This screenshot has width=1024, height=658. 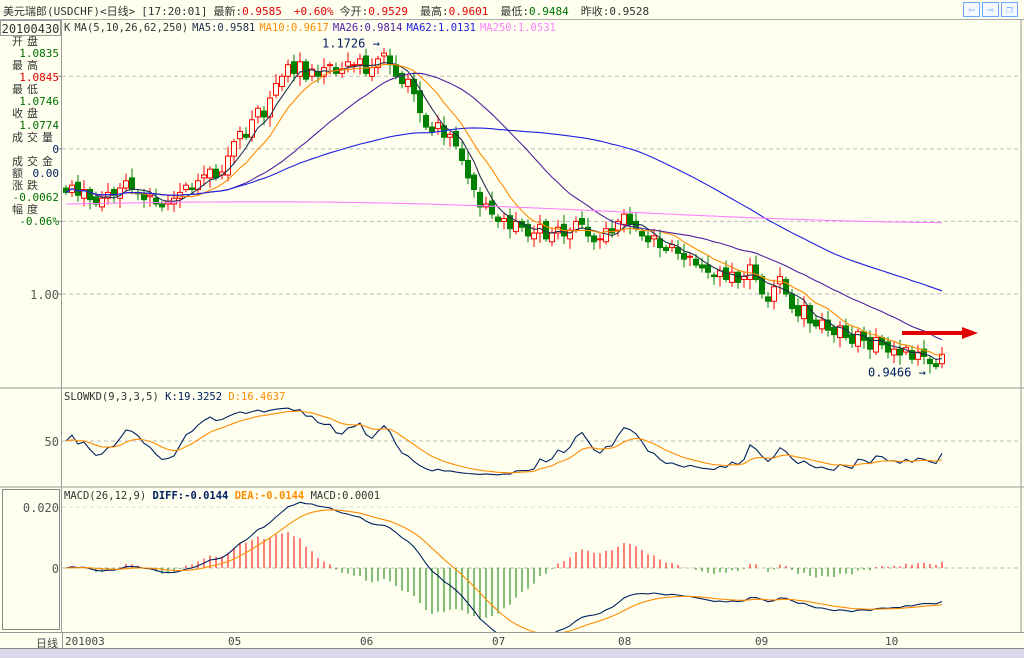 What do you see at coordinates (194, 397) in the screenshot?
I see `kd-k-value: K:19.3252` at bounding box center [194, 397].